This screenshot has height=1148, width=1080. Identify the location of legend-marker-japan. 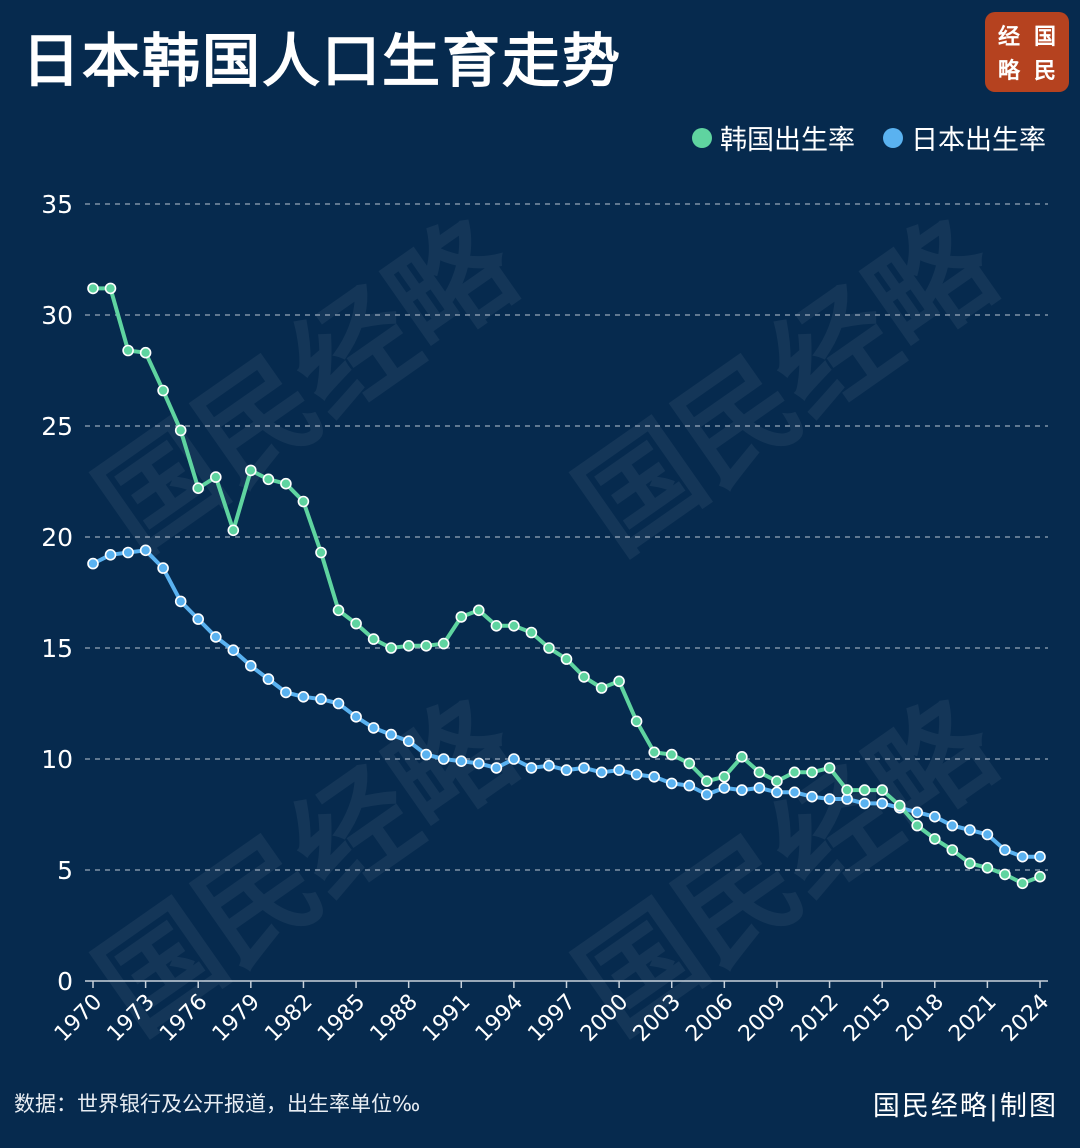
(893, 137).